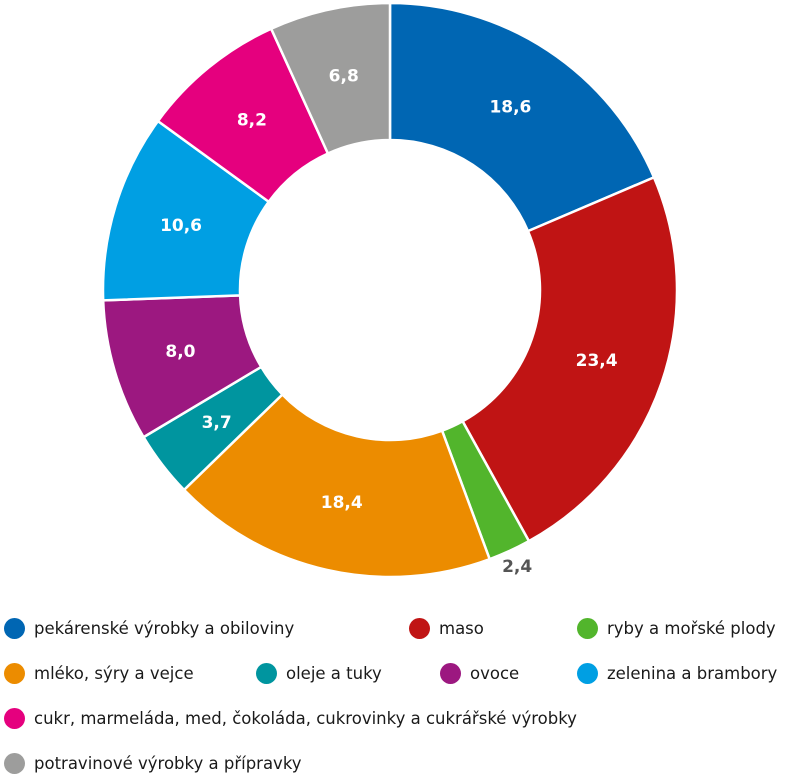 The width and height of the screenshot is (800, 780). I want to click on legend-item: ryby a mořské plody, so click(676, 628).